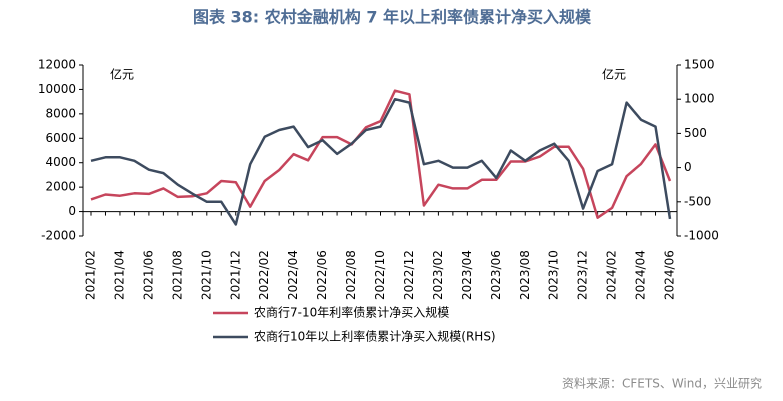 Image resolution: width=783 pixels, height=401 pixels. What do you see at coordinates (351, 312) in the screenshot?
I see `legend-label: 农商行7-10年利率债累计净买入规模` at bounding box center [351, 312].